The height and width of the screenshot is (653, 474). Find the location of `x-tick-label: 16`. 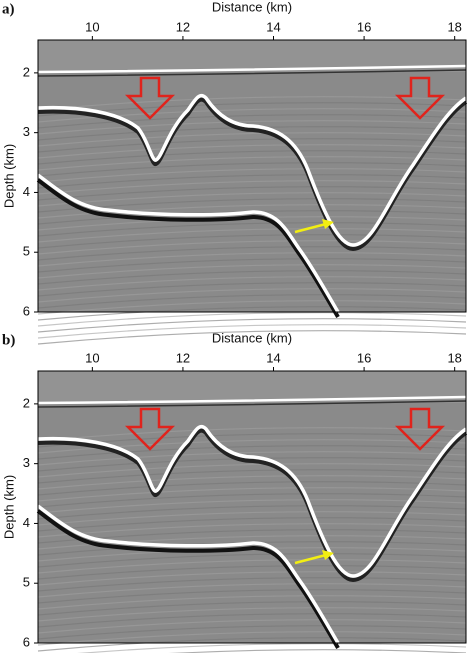

x-tick-label: 16 is located at coordinates (364, 26).